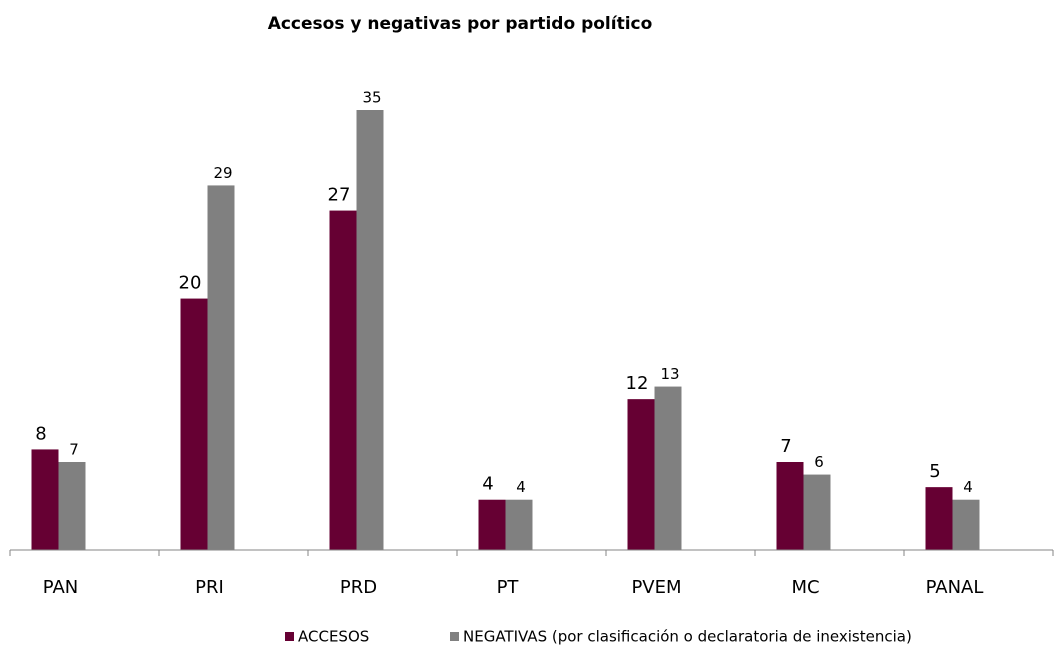  I want to click on data-label: 29, so click(222, 173).